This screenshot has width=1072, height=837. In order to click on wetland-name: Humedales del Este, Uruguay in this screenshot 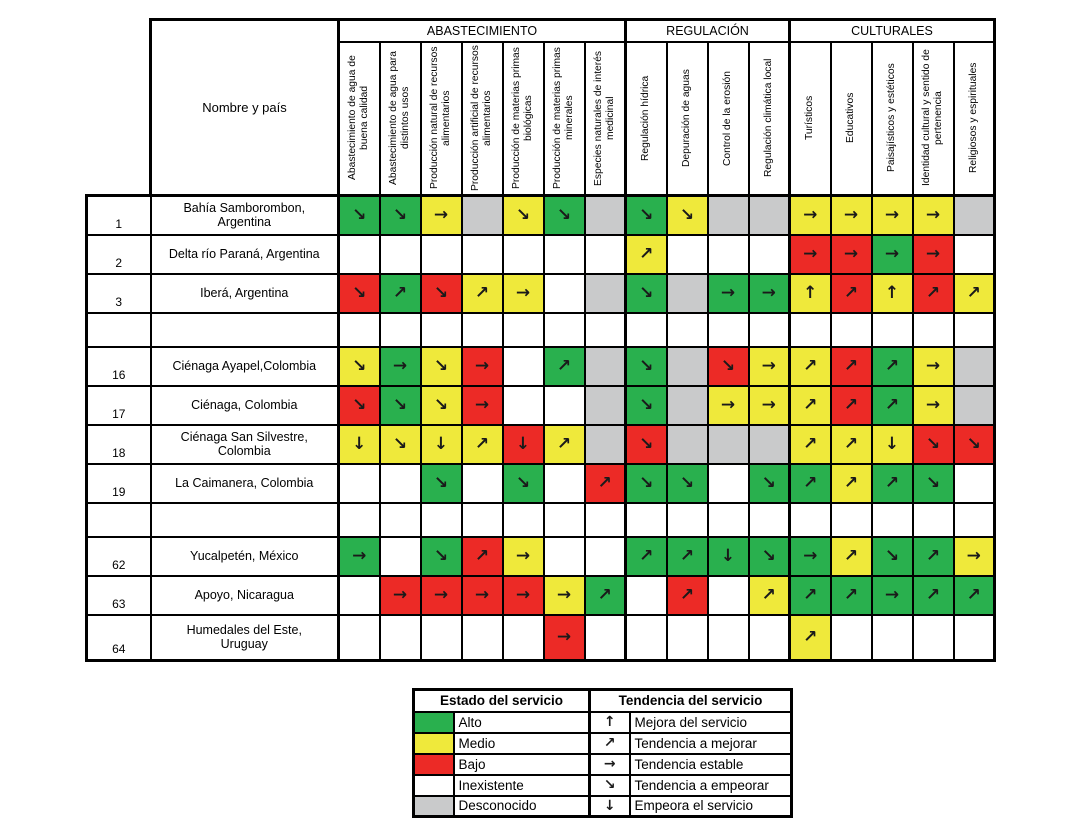, I will do `click(244, 637)`.